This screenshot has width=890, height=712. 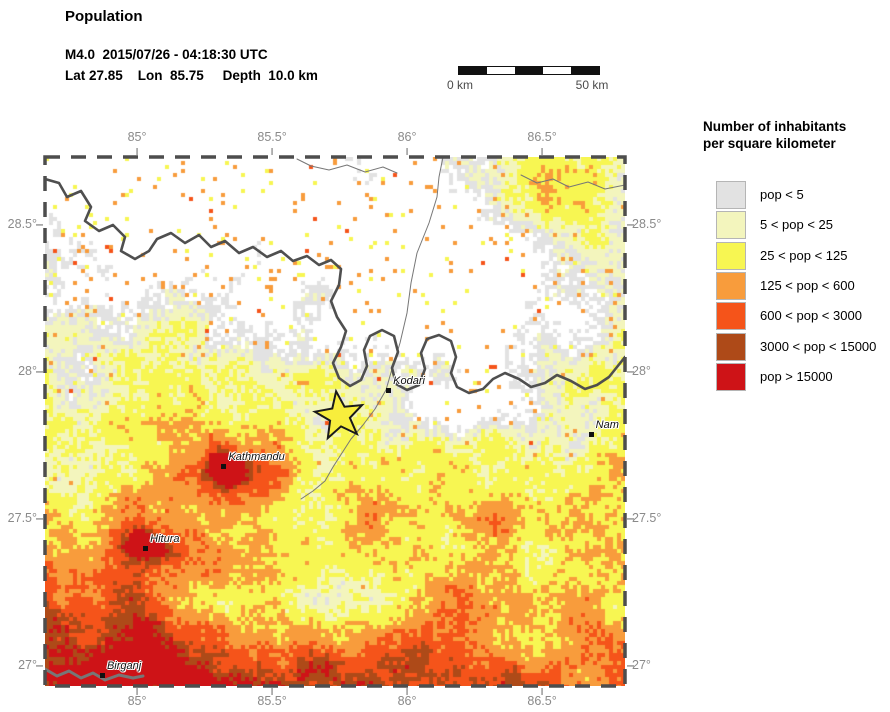 What do you see at coordinates (796, 376) in the screenshot?
I see `legend-item-label: pop > 15000` at bounding box center [796, 376].